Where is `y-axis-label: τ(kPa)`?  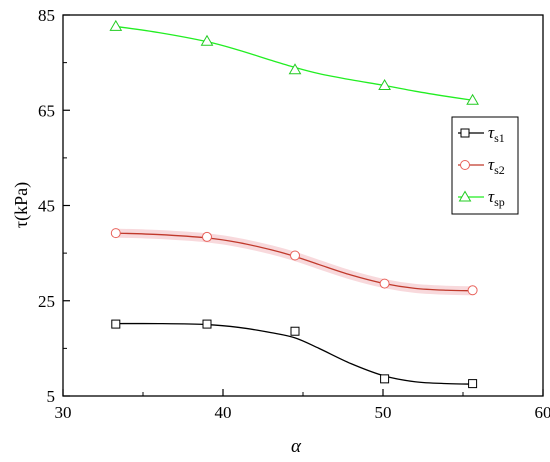 y-axis-label: τ(kPa) is located at coordinates (21, 205).